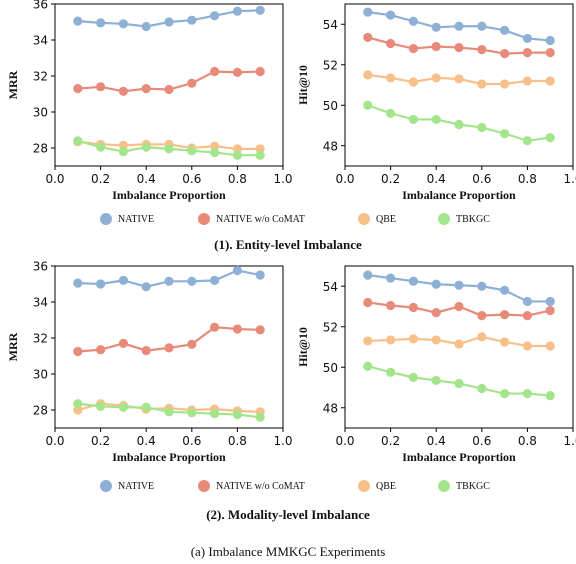 Image resolution: width=576 pixels, height=564 pixels. I want to click on section-title-entity: (1). Entity-level Imbalance, so click(288, 244).